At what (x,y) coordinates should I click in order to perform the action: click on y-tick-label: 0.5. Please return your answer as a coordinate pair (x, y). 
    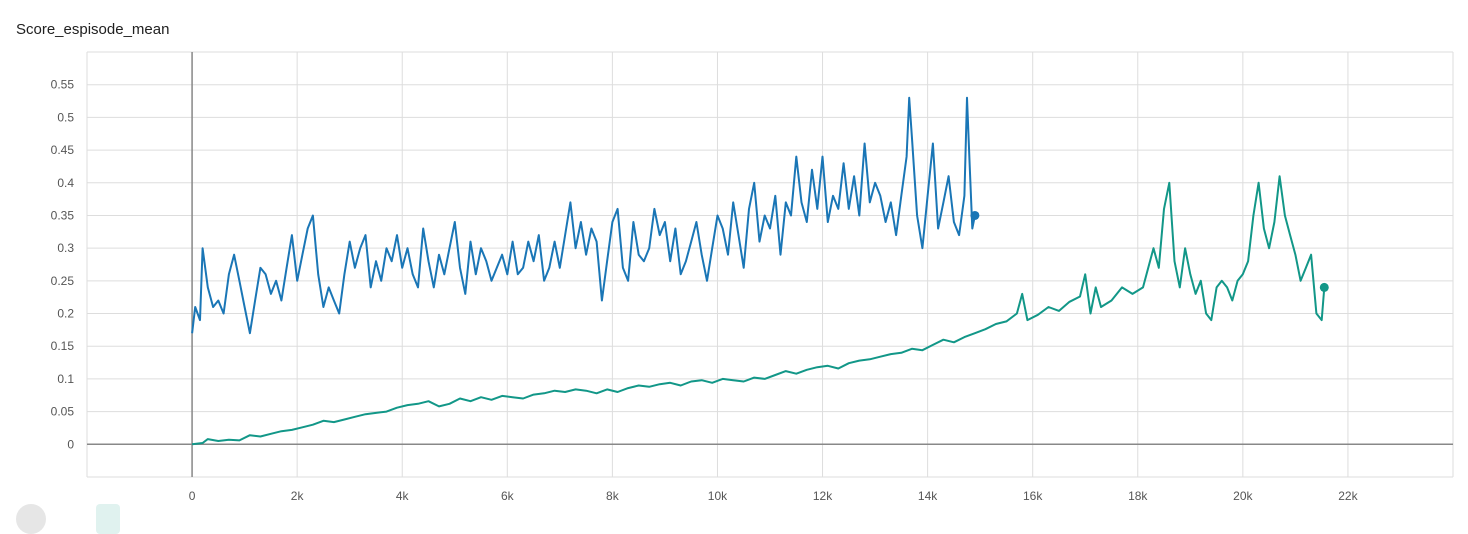
    Looking at the image, I should click on (65, 117).